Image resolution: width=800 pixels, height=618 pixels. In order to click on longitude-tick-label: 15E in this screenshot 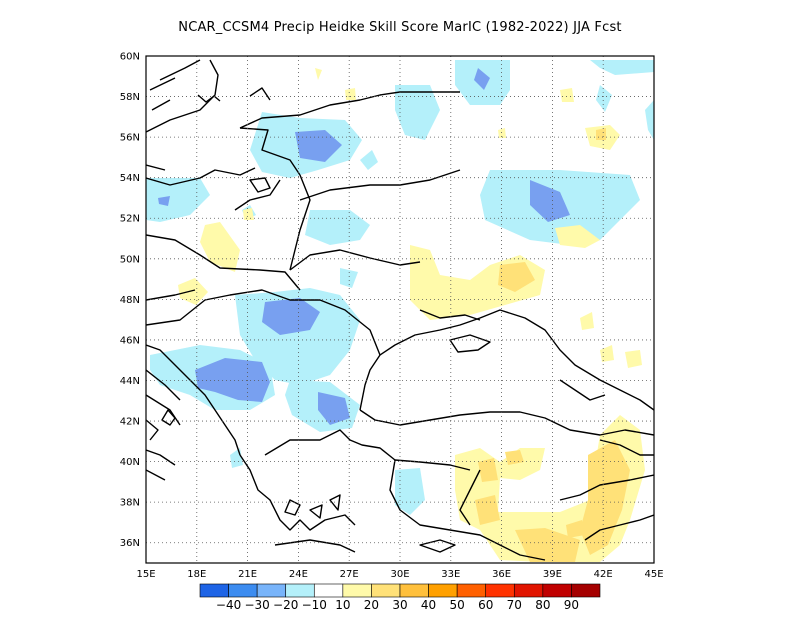, I will do `click(145, 574)`.